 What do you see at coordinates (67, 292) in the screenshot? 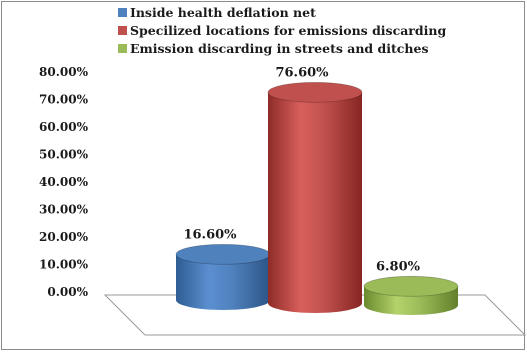
I see `y-tick-label: 0.00%` at bounding box center [67, 292].